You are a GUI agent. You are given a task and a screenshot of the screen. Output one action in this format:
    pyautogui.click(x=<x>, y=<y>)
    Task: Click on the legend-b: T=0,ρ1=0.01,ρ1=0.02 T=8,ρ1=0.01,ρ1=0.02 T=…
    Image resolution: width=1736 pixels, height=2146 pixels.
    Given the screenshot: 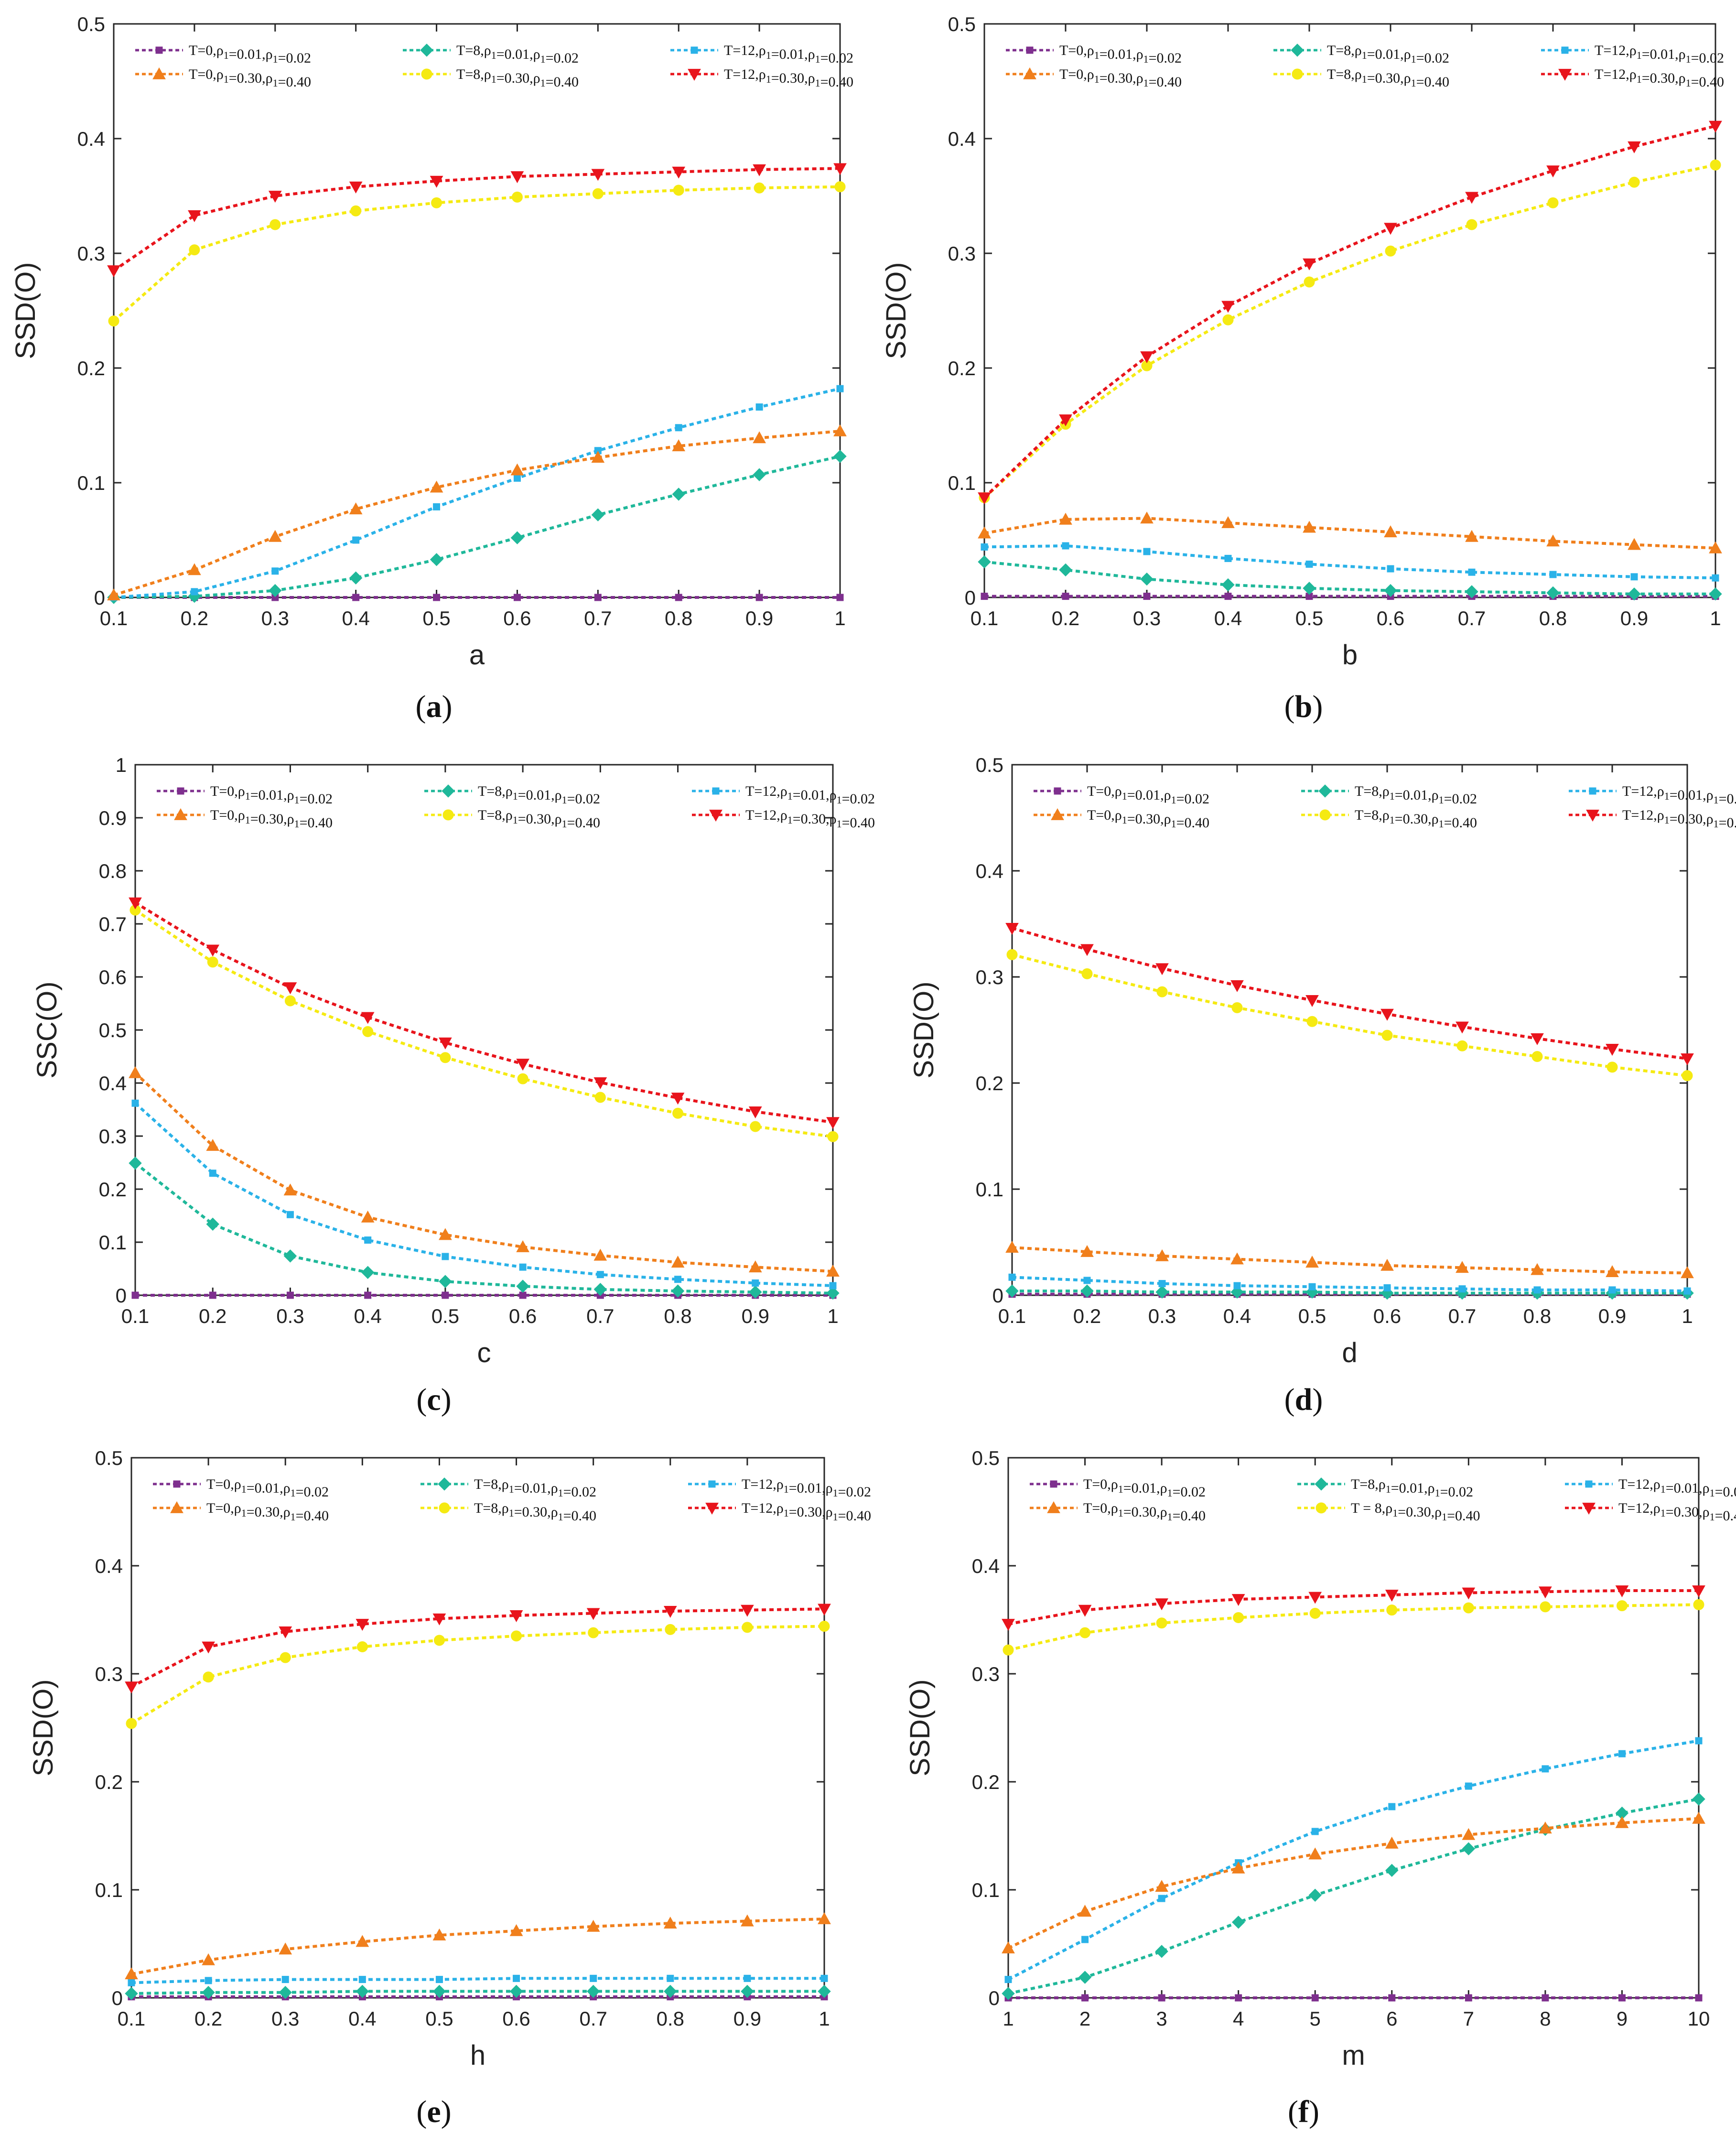 What is the action you would take?
    pyautogui.click(x=1365, y=66)
    